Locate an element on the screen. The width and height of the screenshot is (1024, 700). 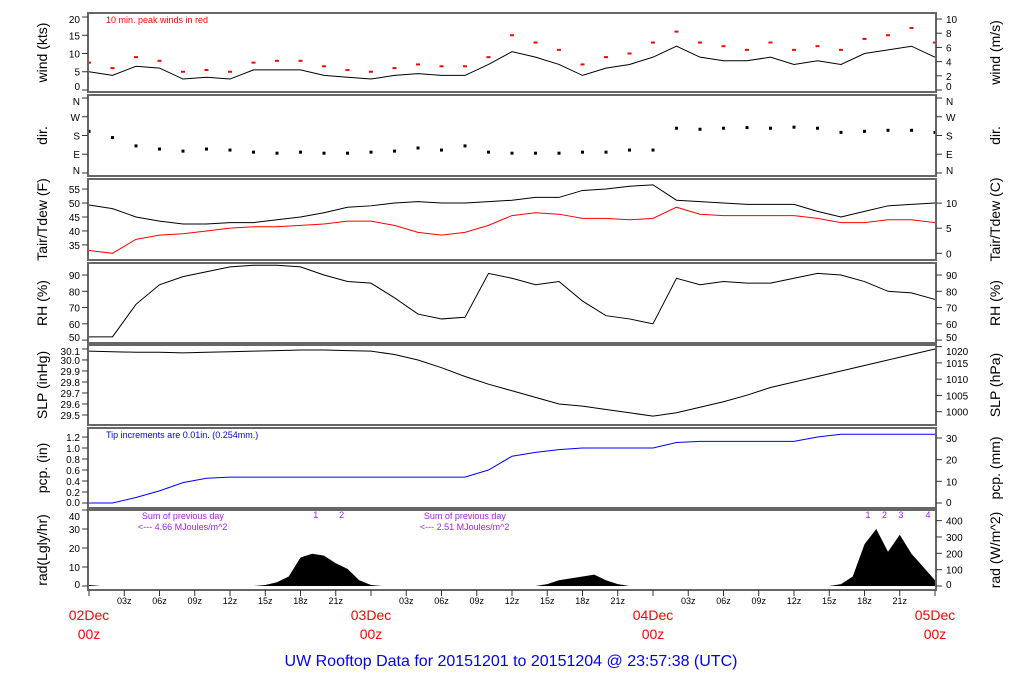
rh-left-tick-label: 70 is located at coordinates (75, 309).